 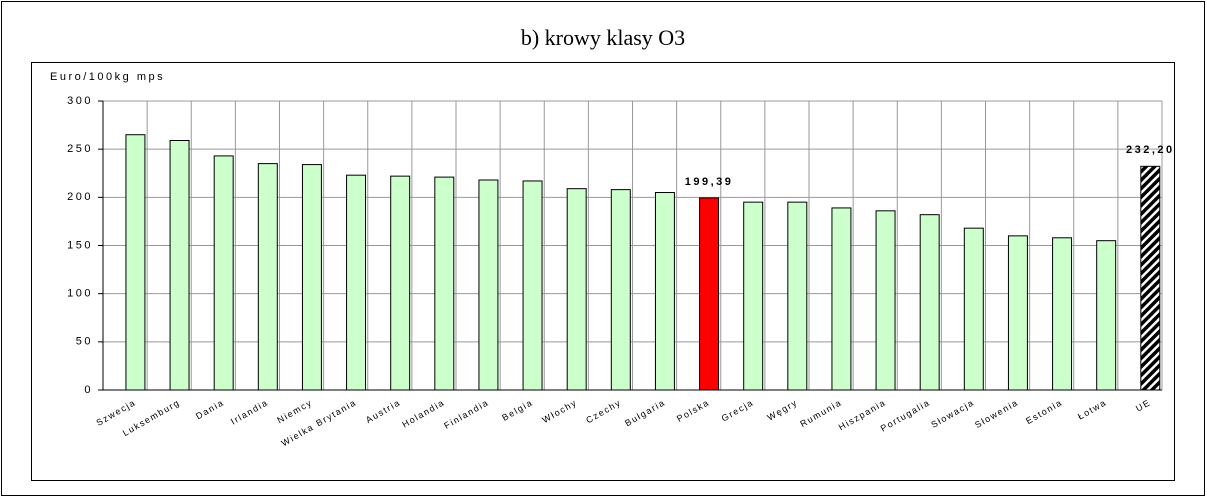 I want to click on x-tick-label: Węgry, so click(x=782, y=409).